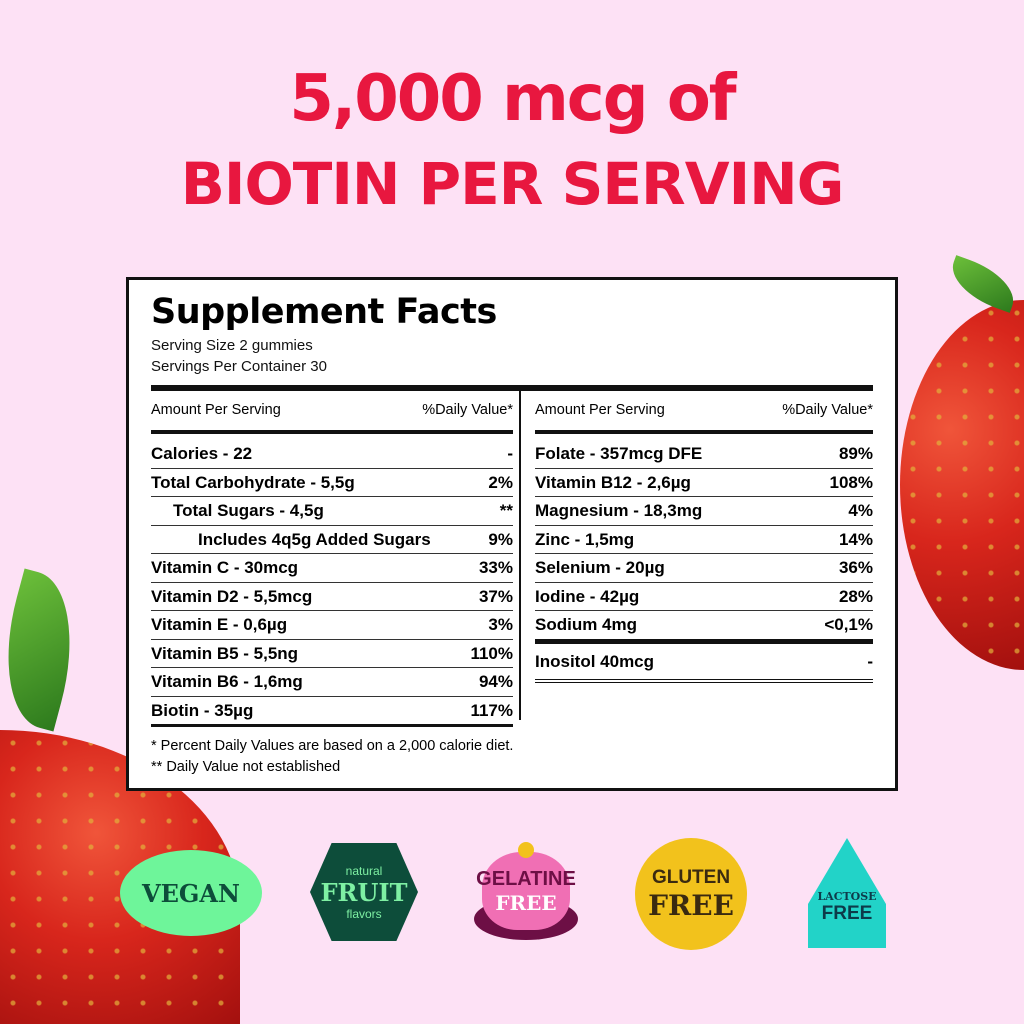  Describe the element at coordinates (332, 454) in the screenshot. I see `nutrient-row: Calories - 22 -` at that location.